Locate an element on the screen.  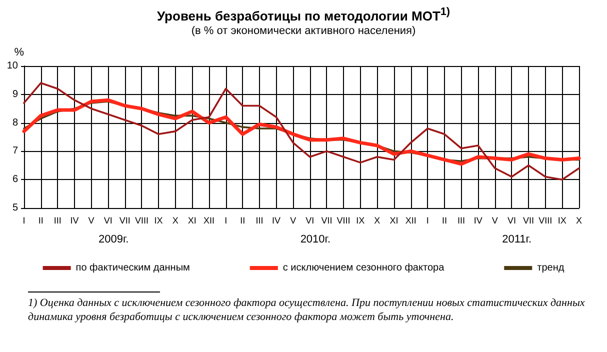
text: 2010г. is located at coordinates (315, 240).